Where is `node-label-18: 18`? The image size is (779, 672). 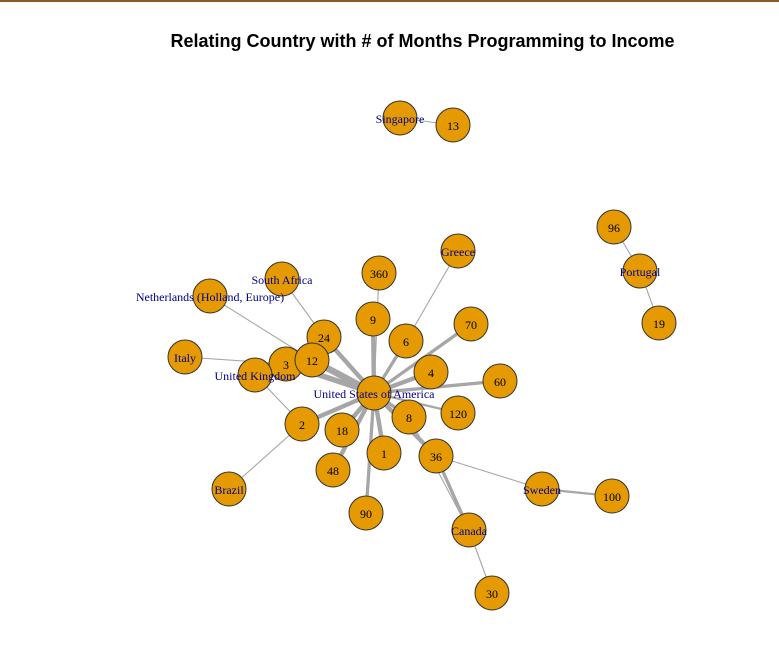
node-label-18: 18 is located at coordinates (342, 431).